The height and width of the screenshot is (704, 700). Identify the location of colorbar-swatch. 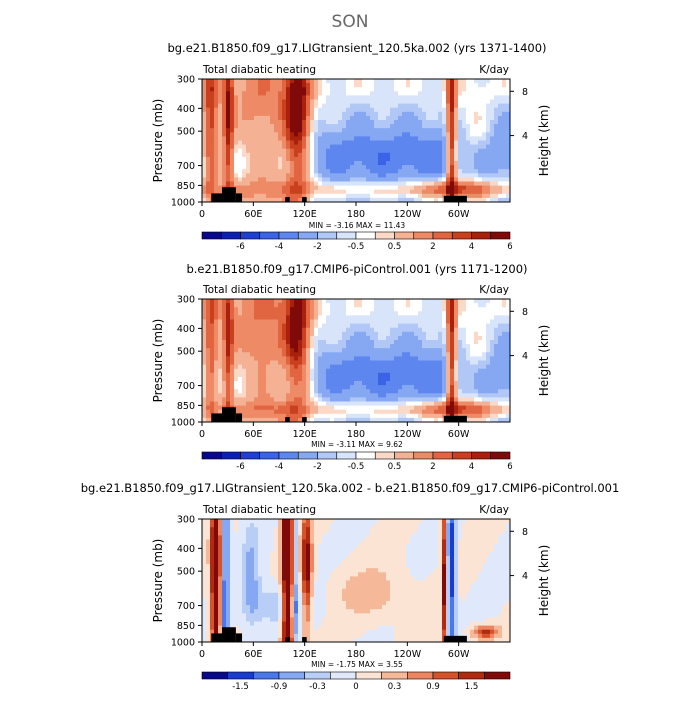
(500, 235).